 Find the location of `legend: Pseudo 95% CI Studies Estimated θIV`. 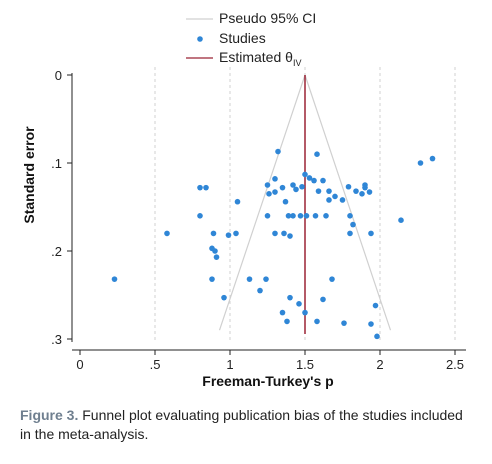

legend: Pseudo 95% CI Studies Estimated θIV is located at coordinates (251, 39).